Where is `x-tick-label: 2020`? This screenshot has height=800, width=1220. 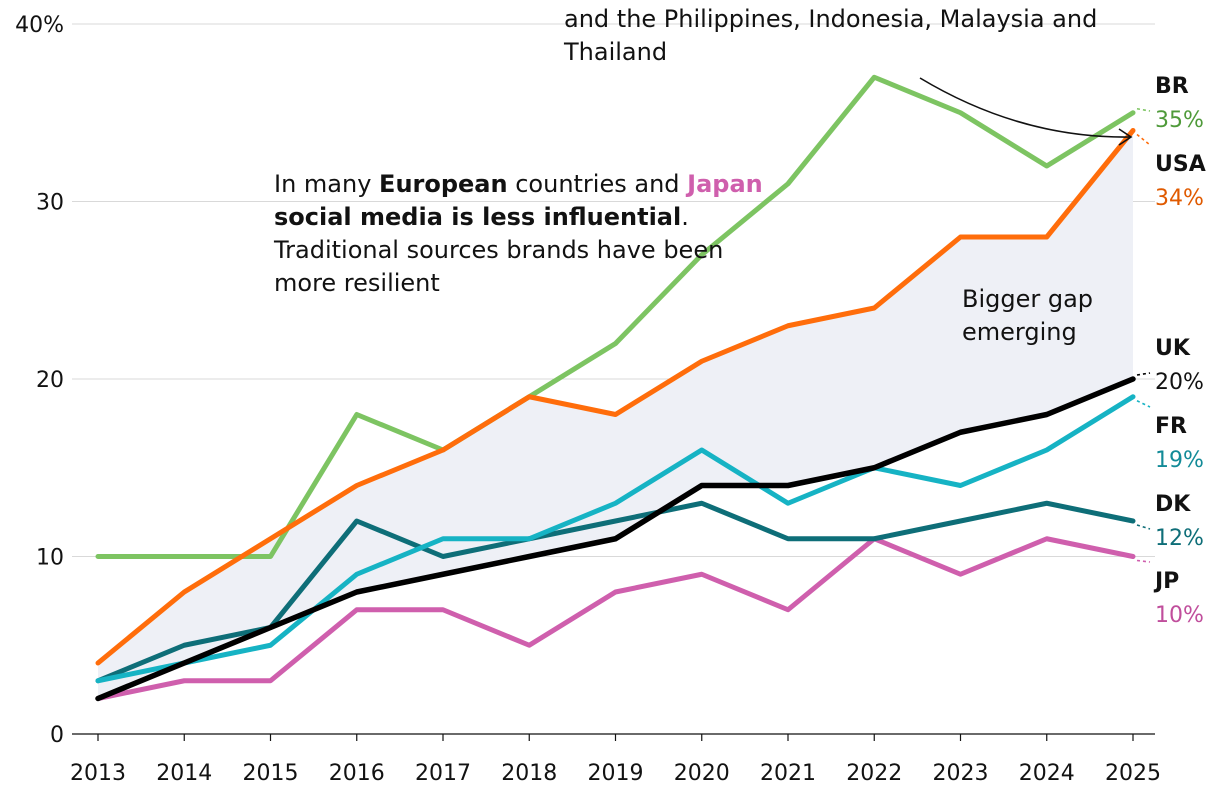 x-tick-label: 2020 is located at coordinates (702, 773).